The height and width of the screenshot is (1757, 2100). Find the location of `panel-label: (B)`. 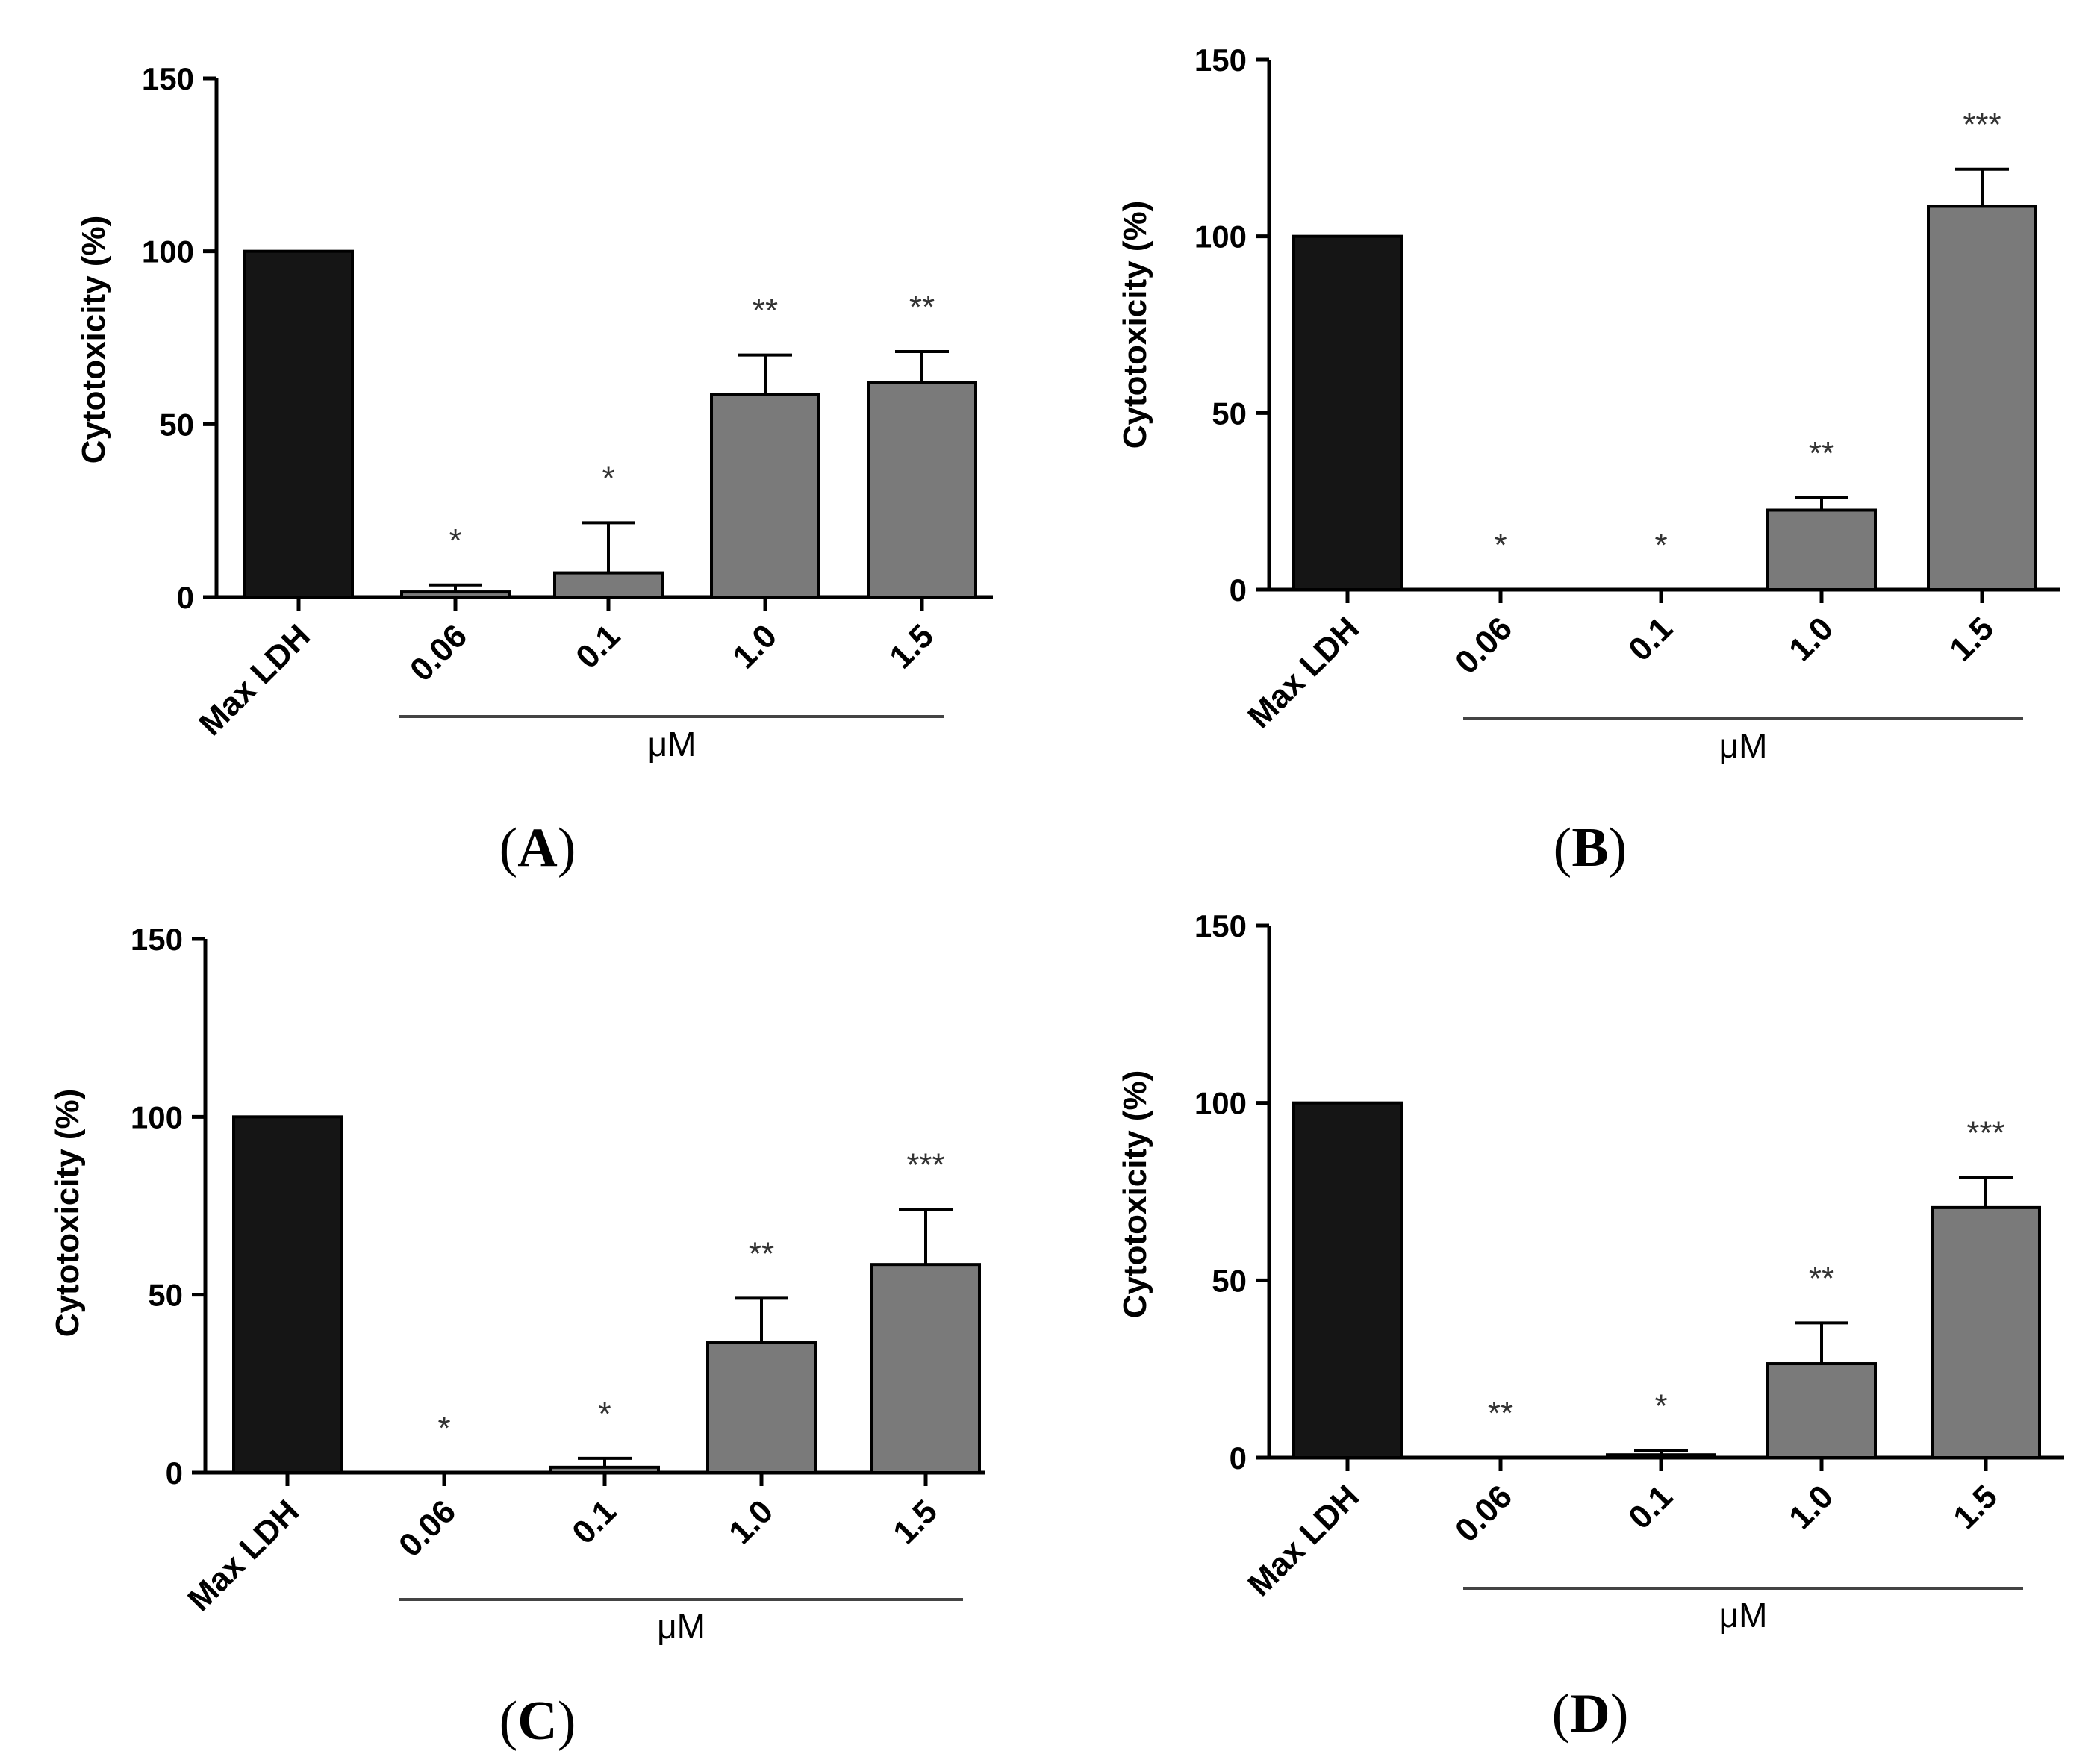

panel-label: (B) is located at coordinates (1590, 847).